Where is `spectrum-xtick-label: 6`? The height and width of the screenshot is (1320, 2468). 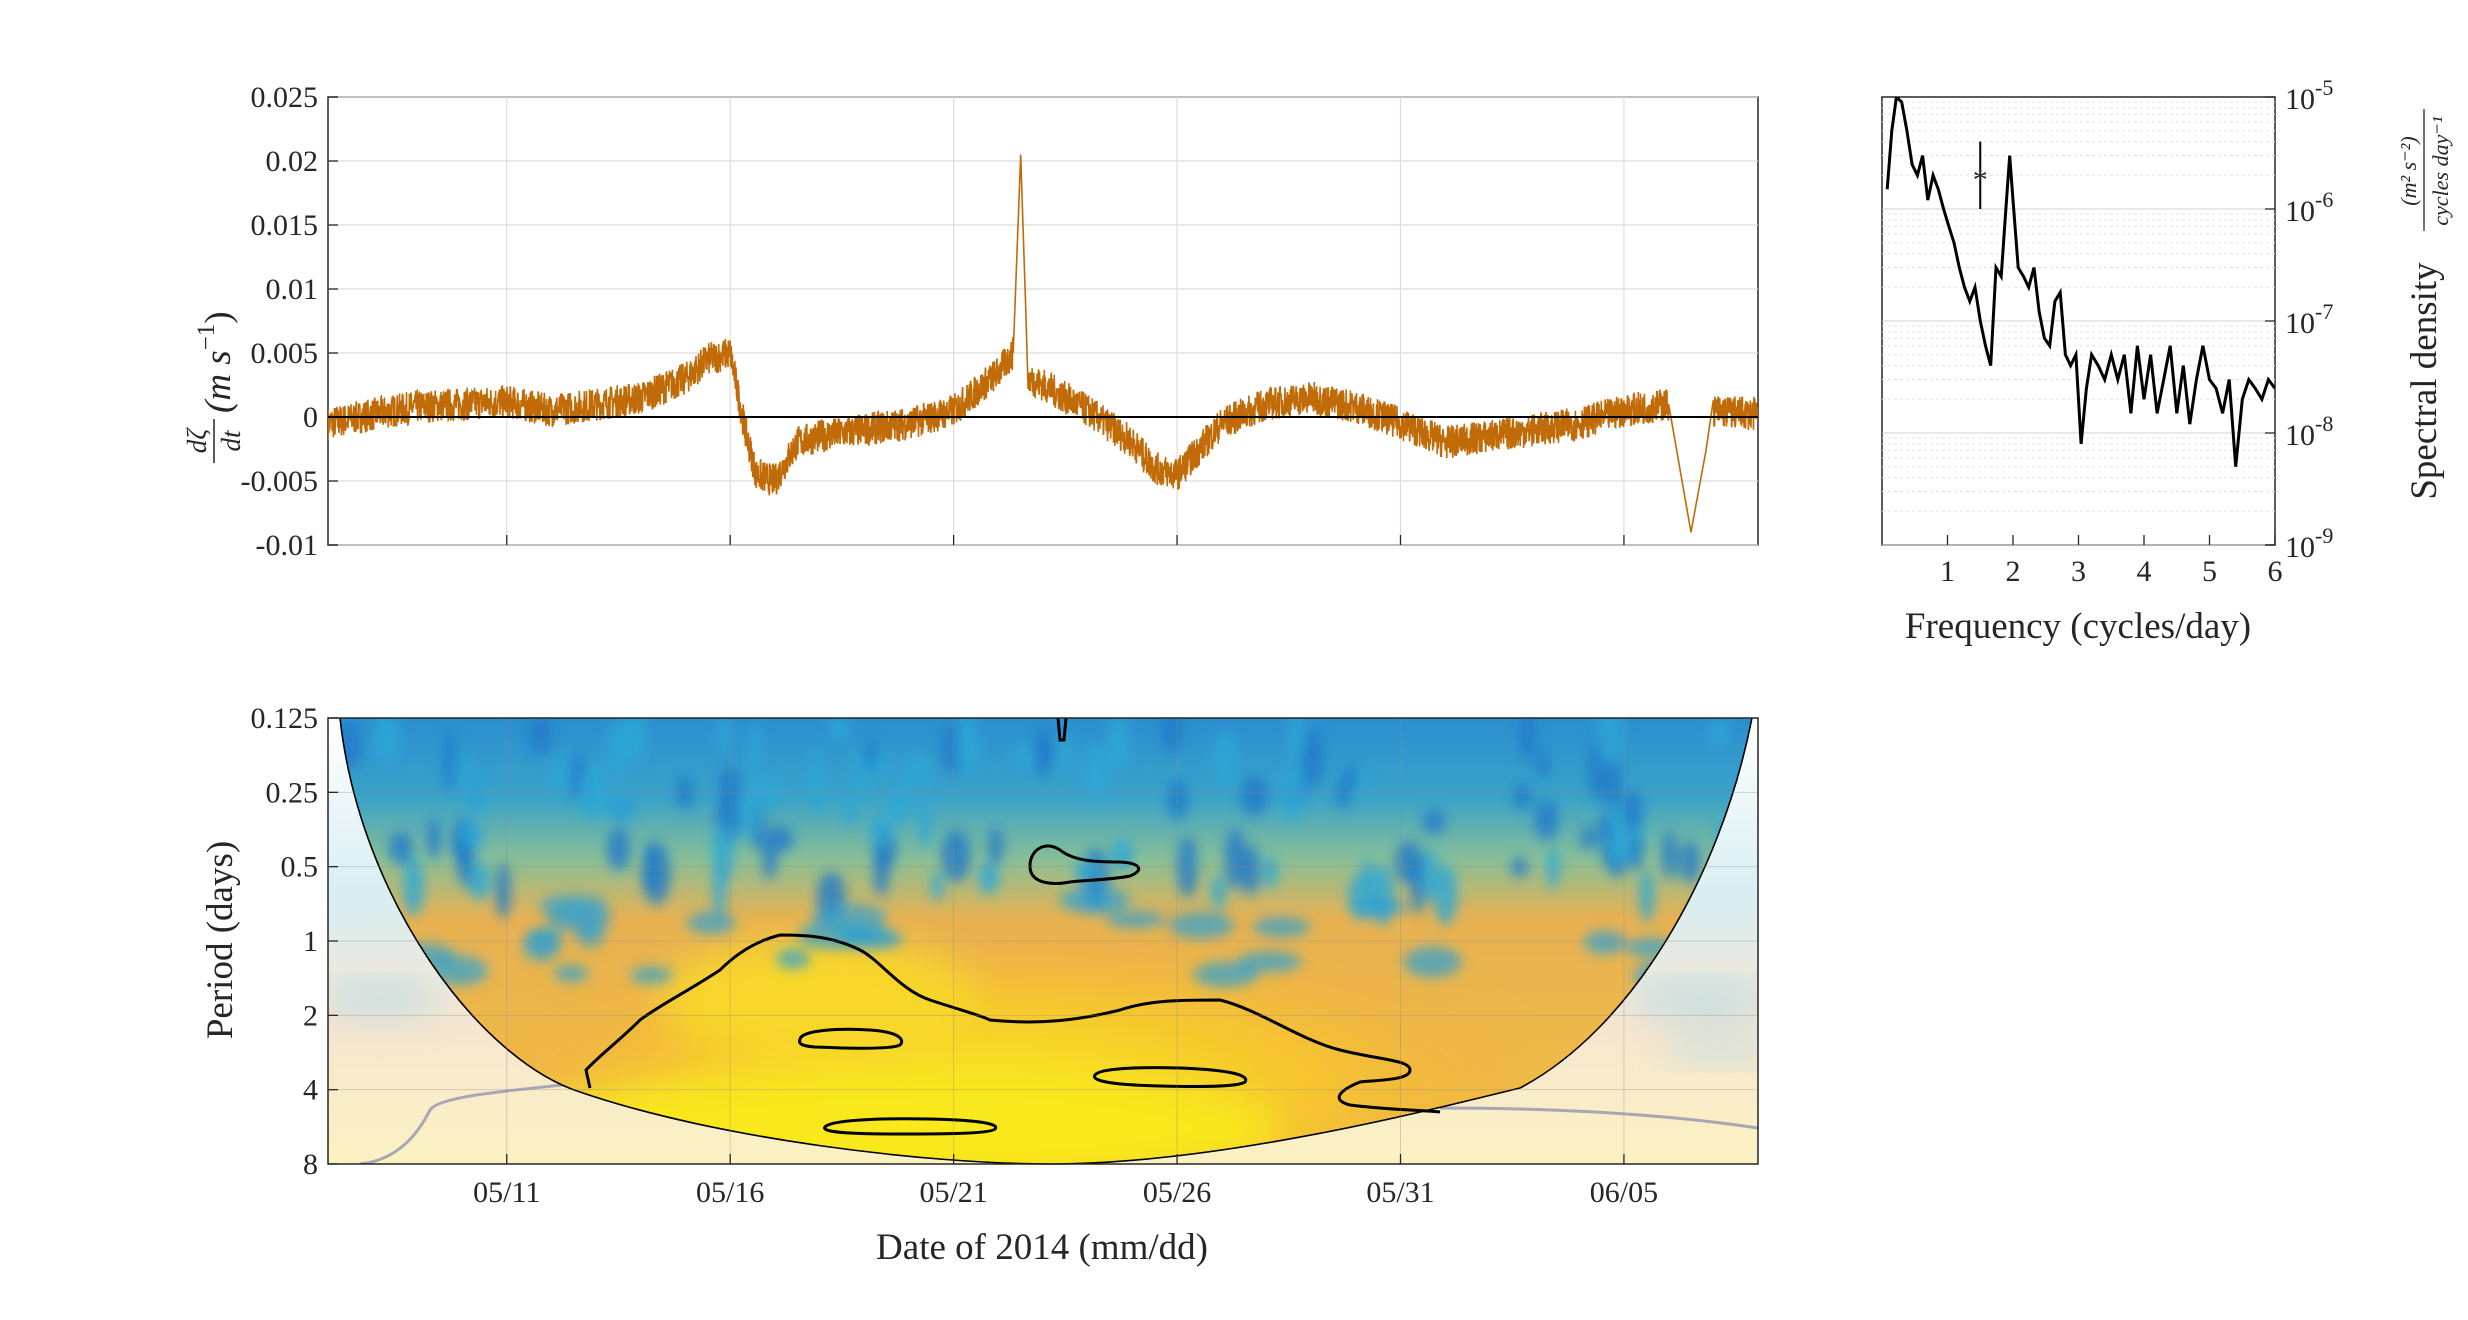
spectrum-xtick-label: 6 is located at coordinates (2275, 571).